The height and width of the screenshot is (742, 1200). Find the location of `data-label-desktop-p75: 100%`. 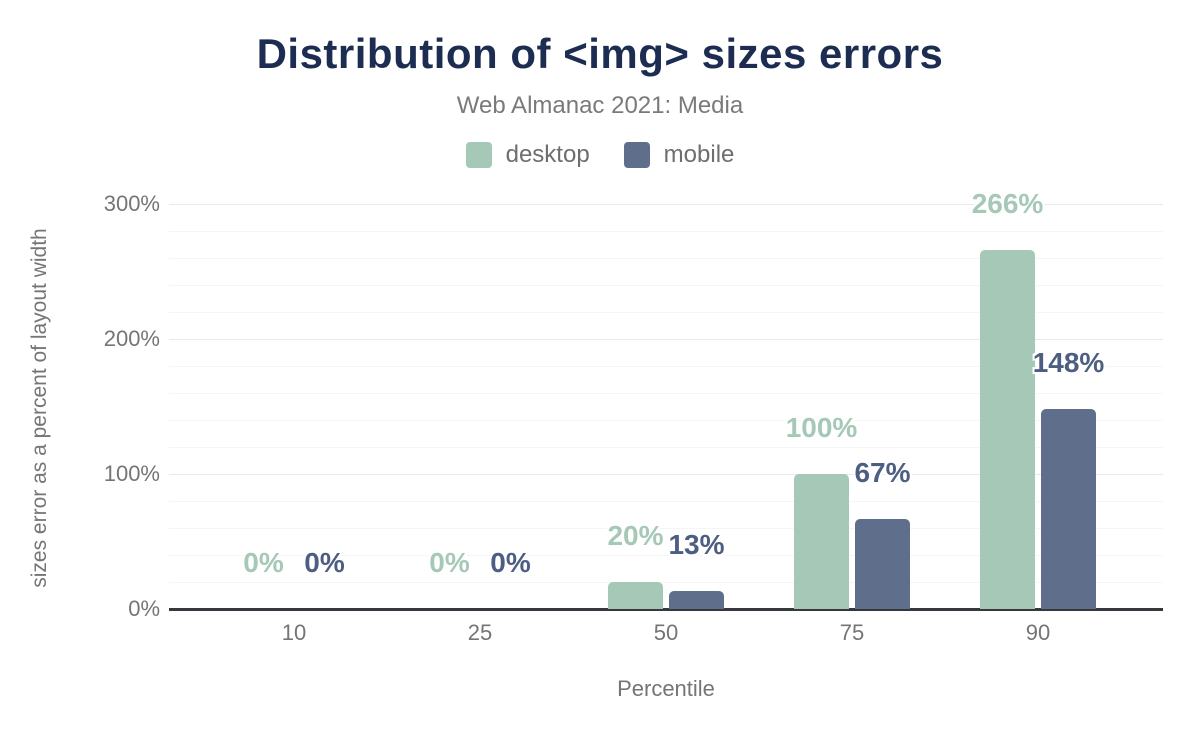

data-label-desktop-p75: 100% is located at coordinates (821, 427).